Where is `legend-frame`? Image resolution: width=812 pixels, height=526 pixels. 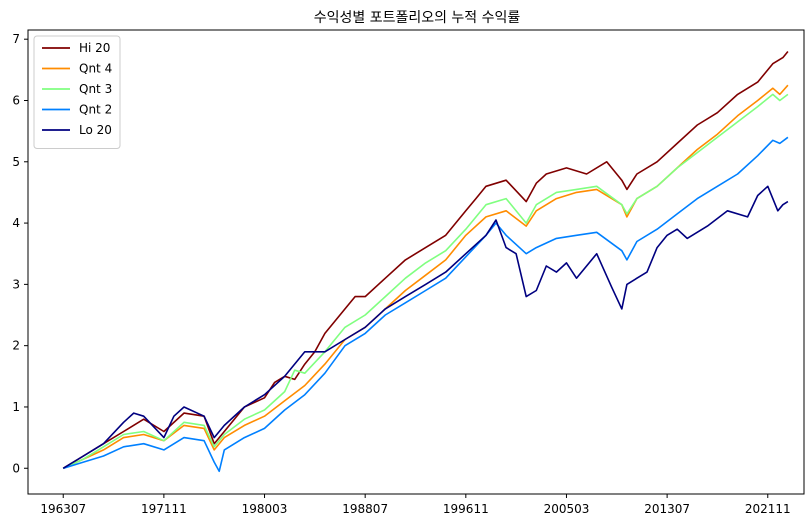 legend-frame is located at coordinates (77, 92).